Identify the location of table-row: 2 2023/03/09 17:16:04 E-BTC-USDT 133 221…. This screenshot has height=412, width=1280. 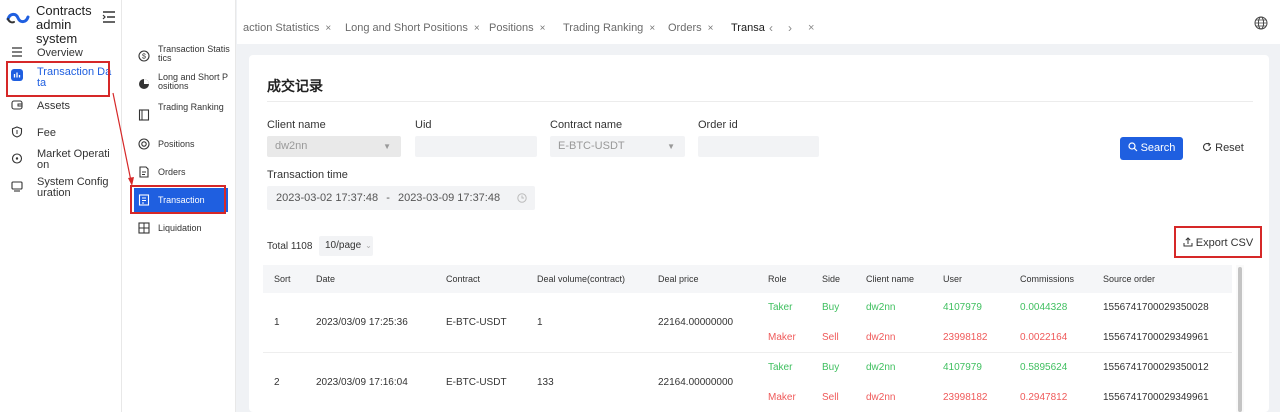
(747, 382).